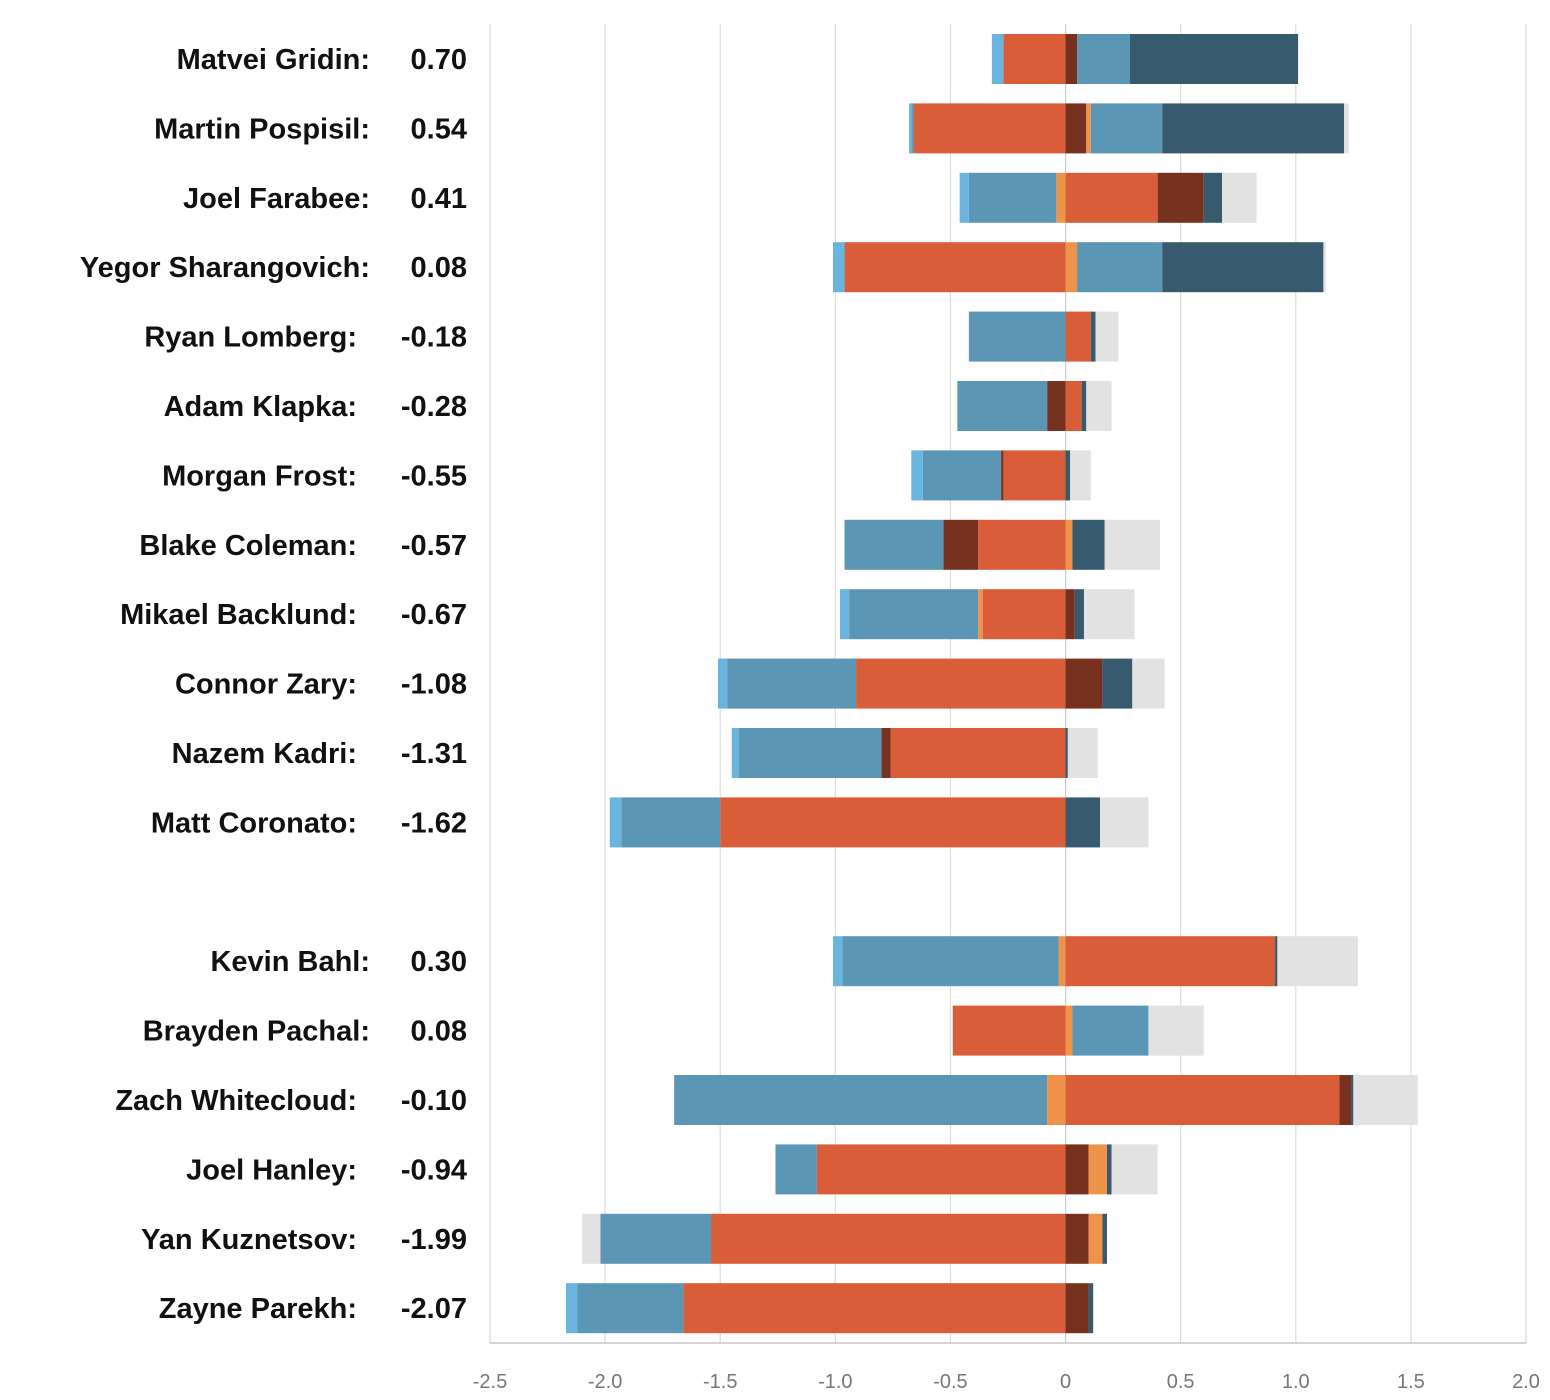 The width and height of the screenshot is (1550, 1400). What do you see at coordinates (434, 476) in the screenshot?
I see `player-value: -0.55` at bounding box center [434, 476].